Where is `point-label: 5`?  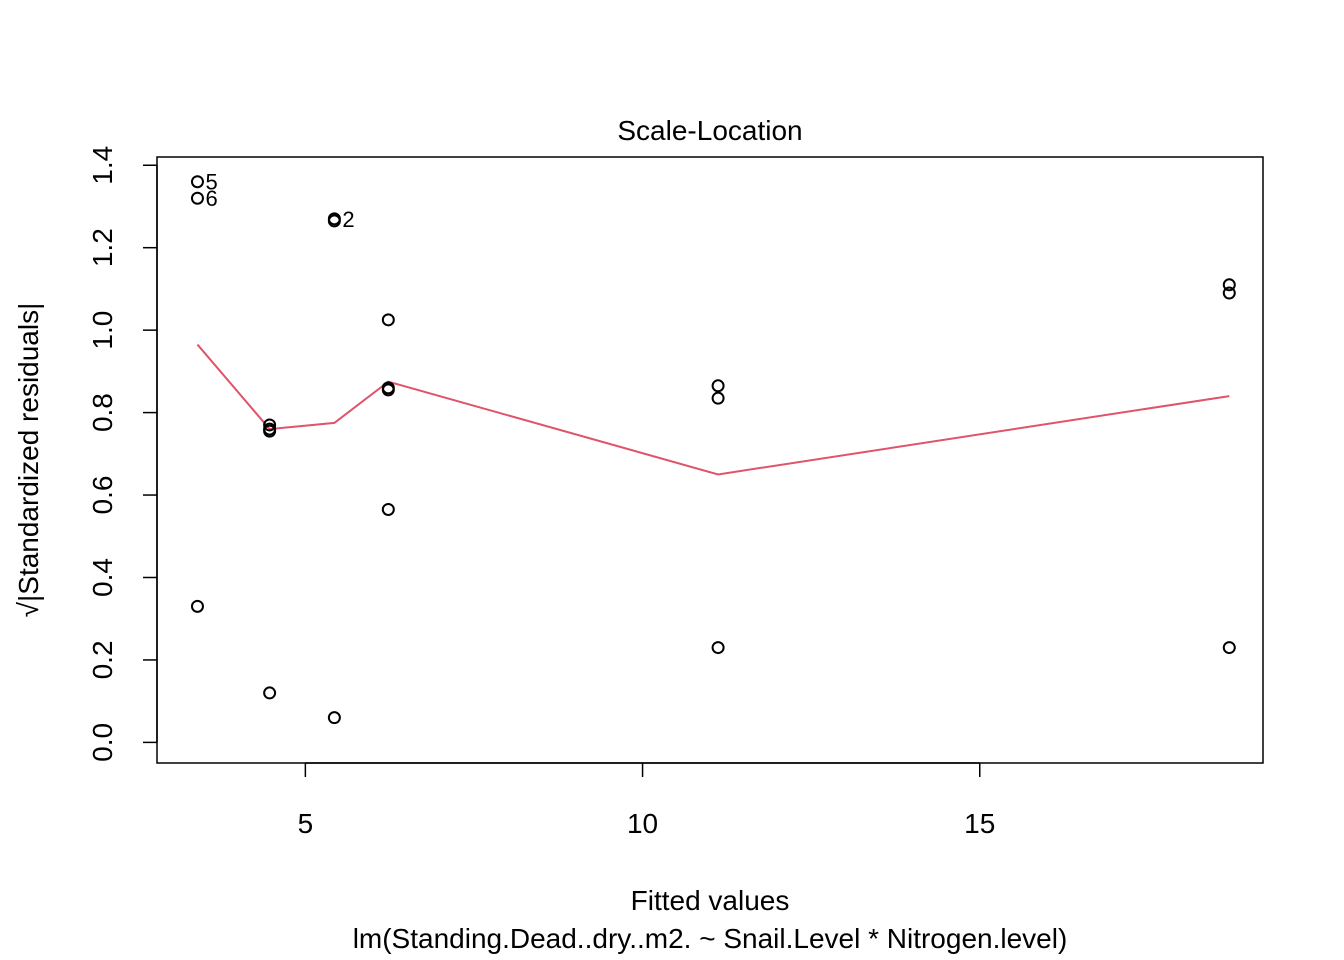
point-label: 5 is located at coordinates (211, 182).